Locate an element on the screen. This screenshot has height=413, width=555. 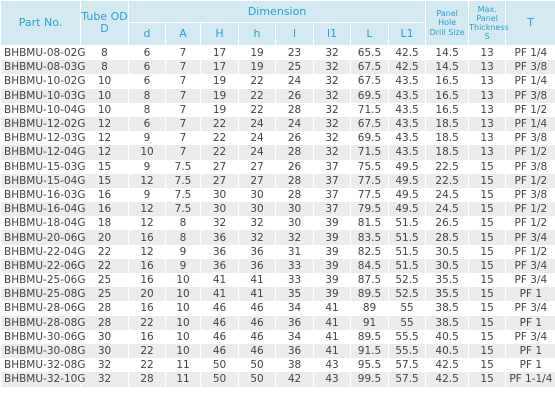
table-cell: 37 is located at coordinates (332, 166).